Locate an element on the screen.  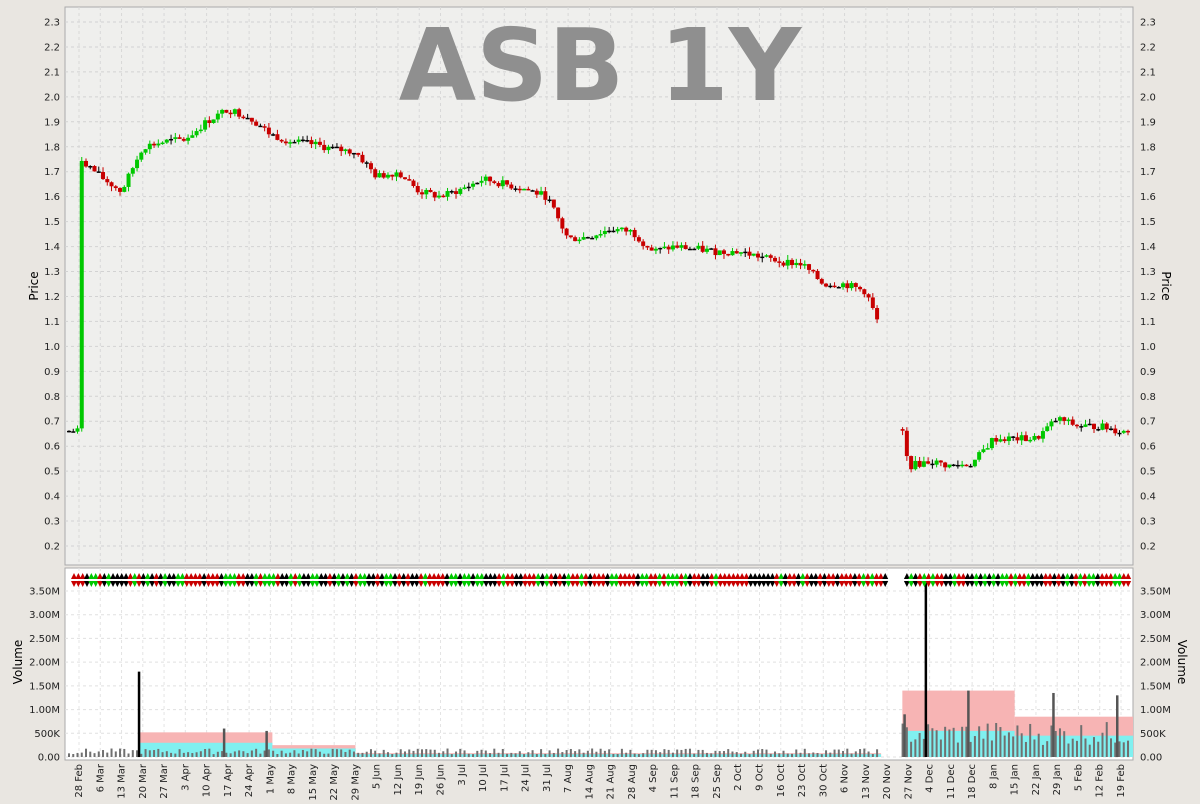
date-tick: 6 Mar is located at coordinates (100, 777).